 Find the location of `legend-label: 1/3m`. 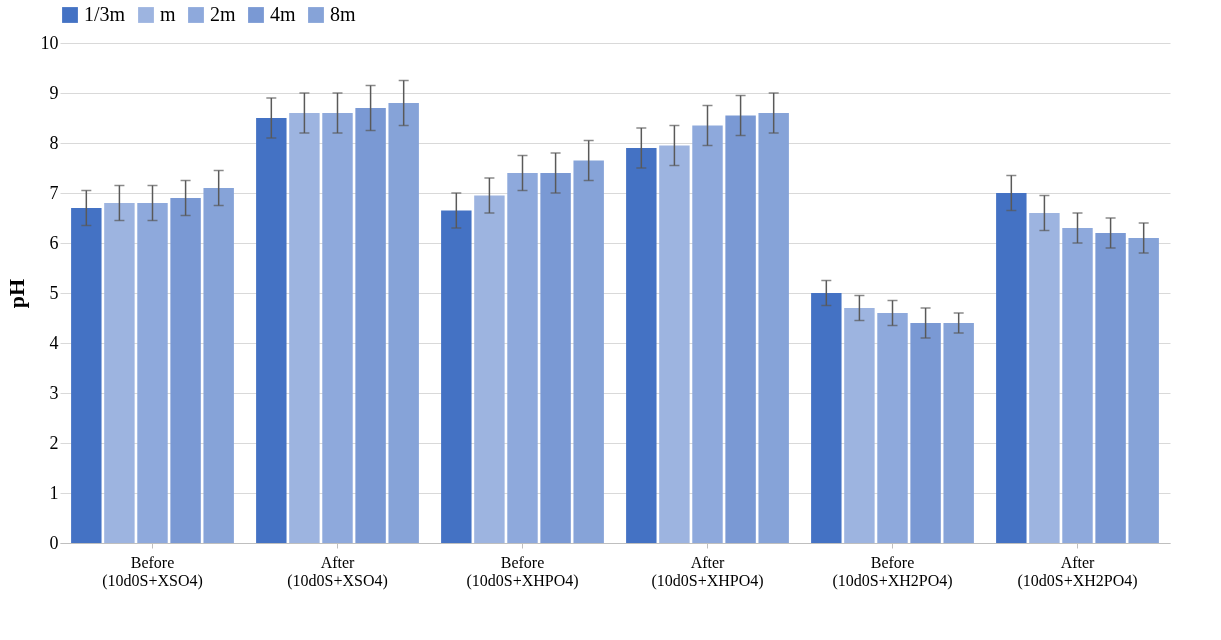

legend-label: 1/3m is located at coordinates (105, 14).